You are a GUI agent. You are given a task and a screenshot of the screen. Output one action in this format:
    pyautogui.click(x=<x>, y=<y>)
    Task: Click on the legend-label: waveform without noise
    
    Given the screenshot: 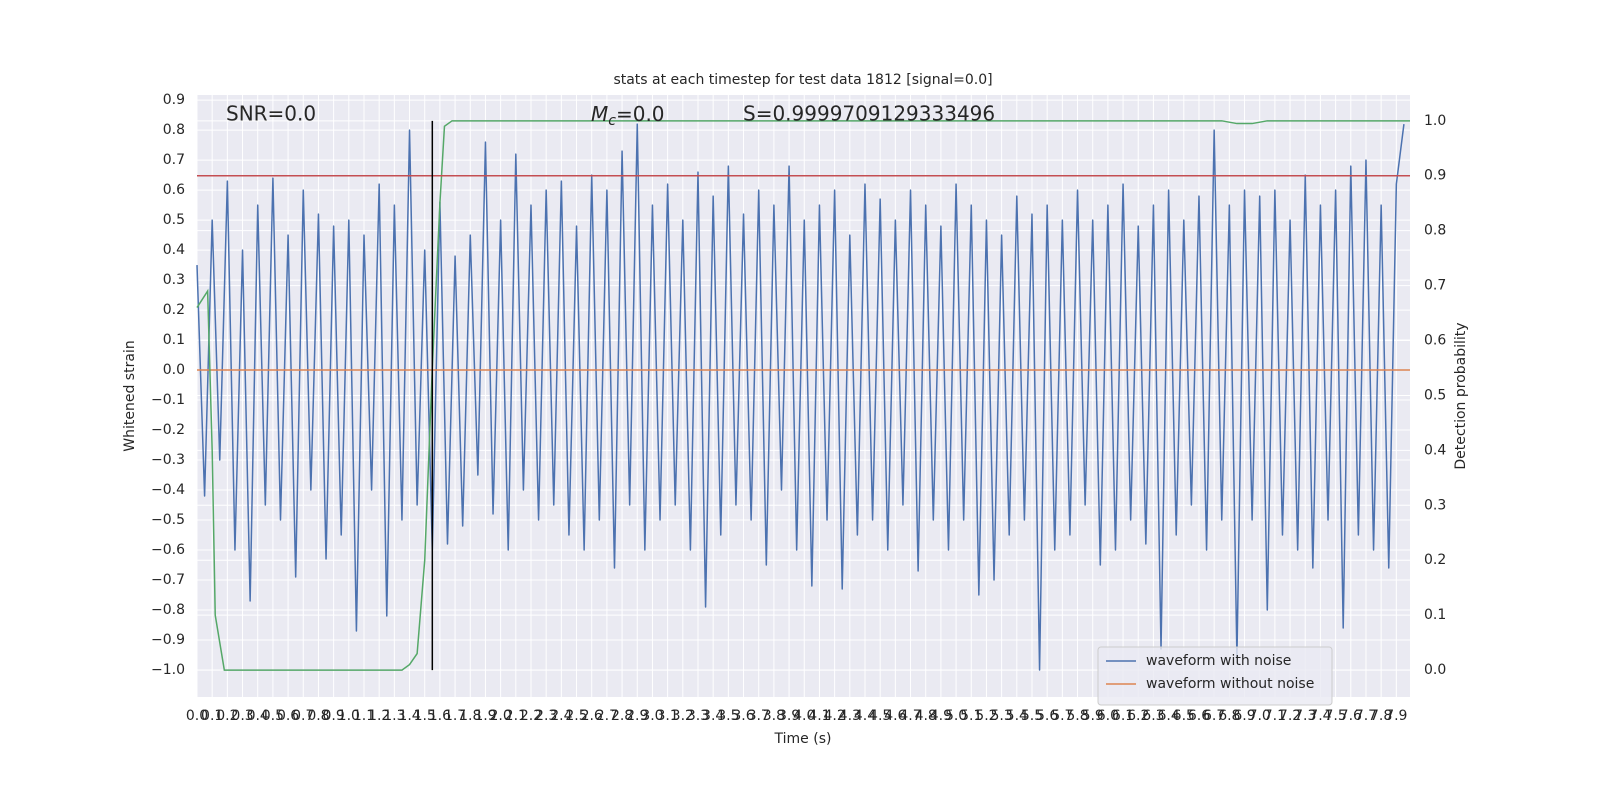 What is the action you would take?
    pyautogui.click(x=1230, y=684)
    